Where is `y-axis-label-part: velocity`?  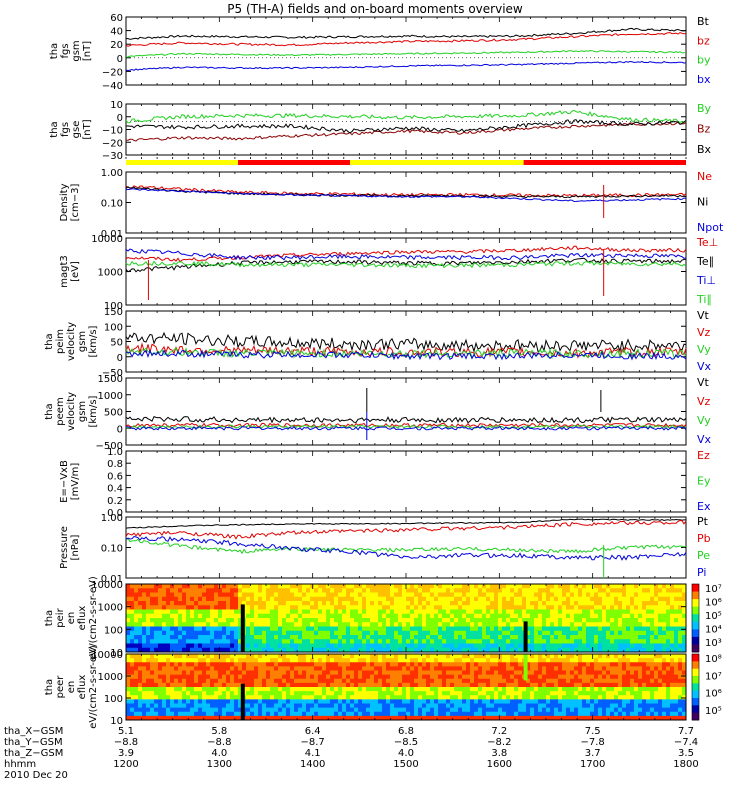 y-axis-label-part: velocity is located at coordinates (71, 411).